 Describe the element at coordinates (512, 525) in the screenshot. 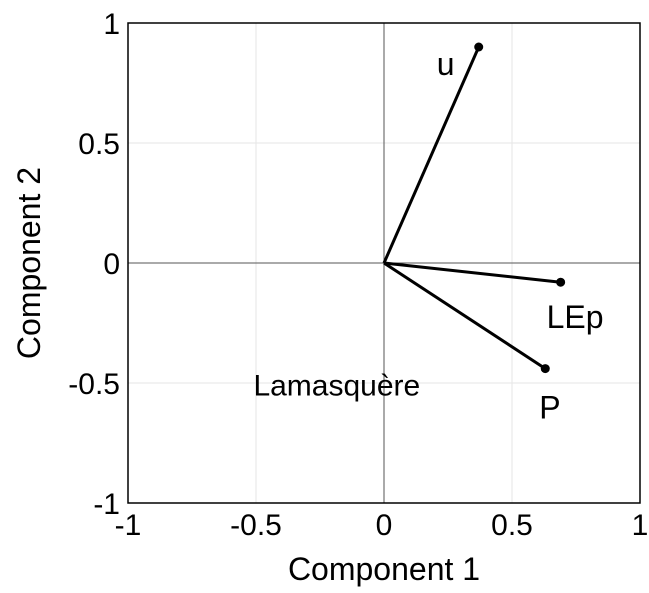

I see `x-tick-label: 0.5` at that location.